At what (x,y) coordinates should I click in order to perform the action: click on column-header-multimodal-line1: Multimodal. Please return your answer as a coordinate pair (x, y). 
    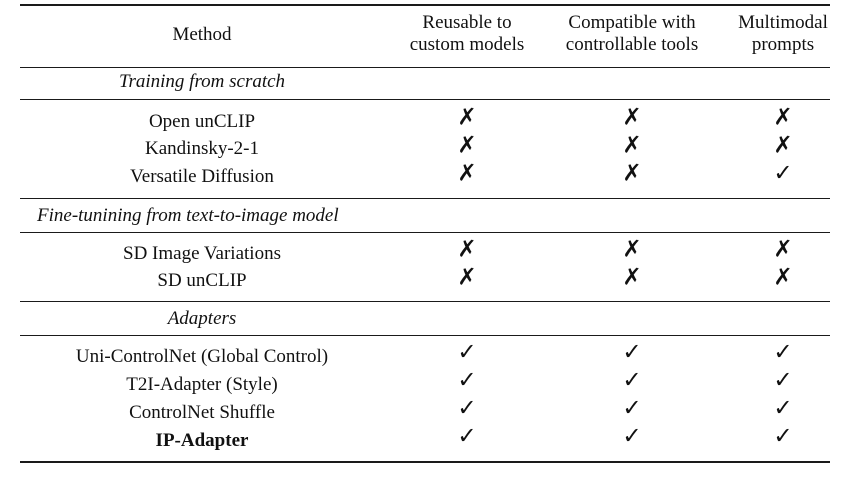
    Looking at the image, I should click on (783, 22).